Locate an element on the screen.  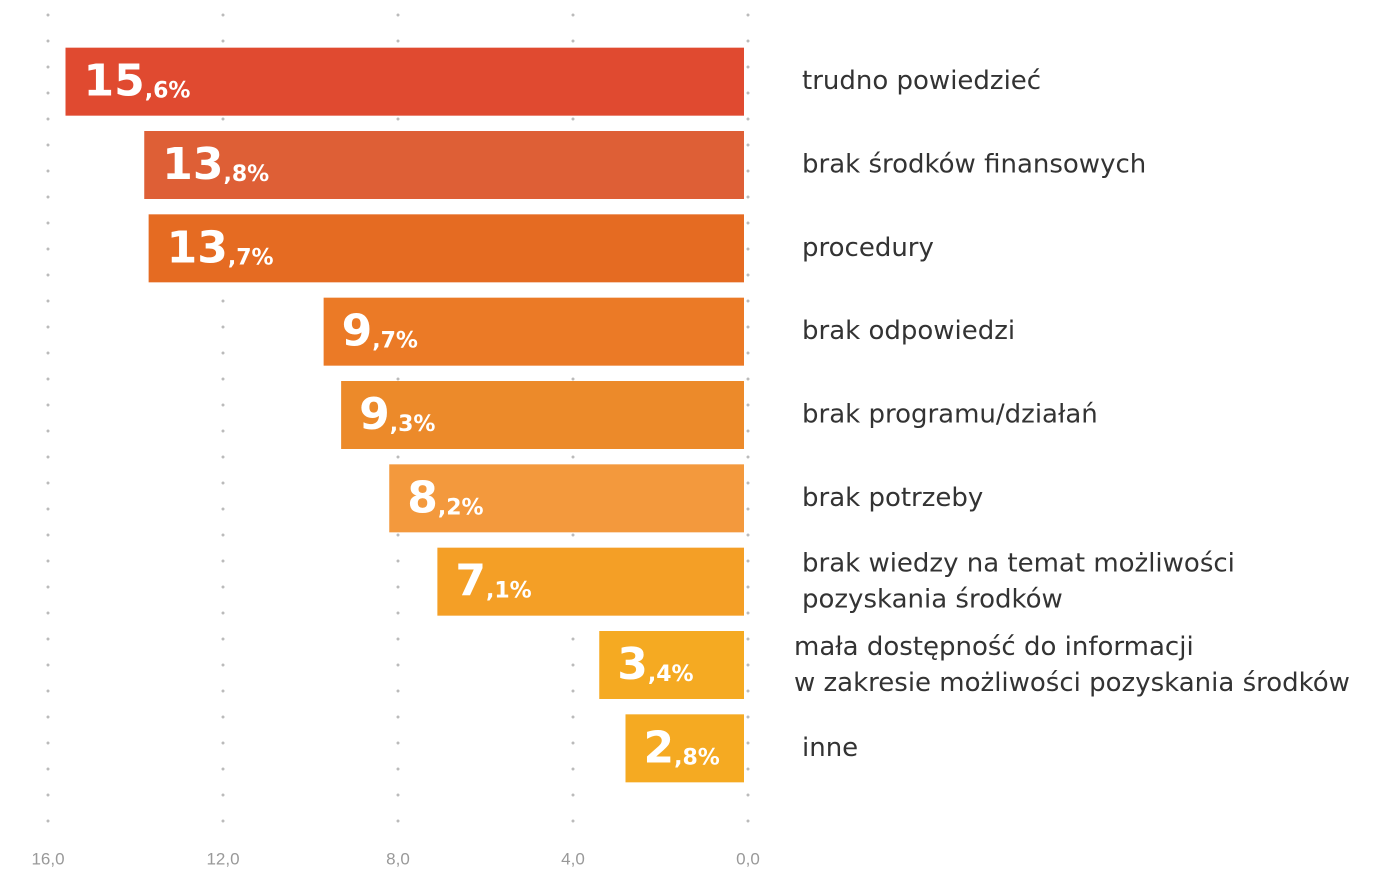
category-label: brak odpowiedzi is located at coordinates (908, 331).